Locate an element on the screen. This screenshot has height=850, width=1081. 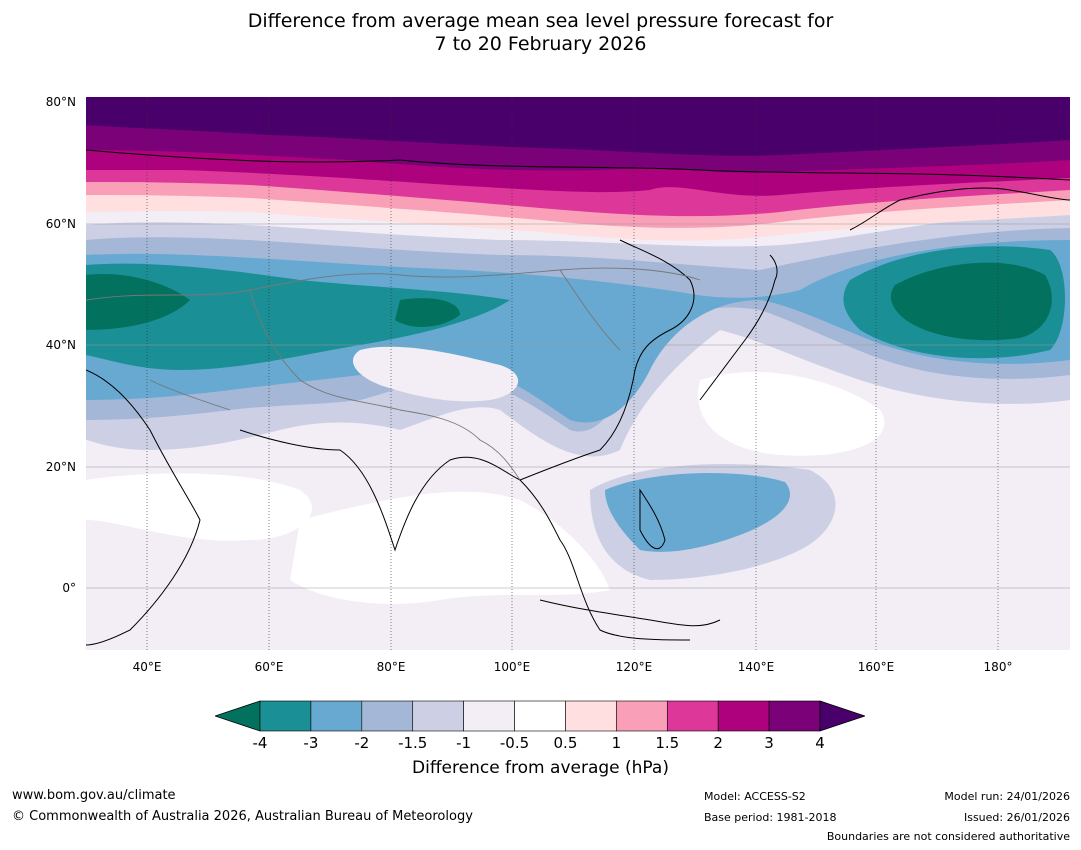
lon-label-140e: 140°E is located at coordinates (756, 667).